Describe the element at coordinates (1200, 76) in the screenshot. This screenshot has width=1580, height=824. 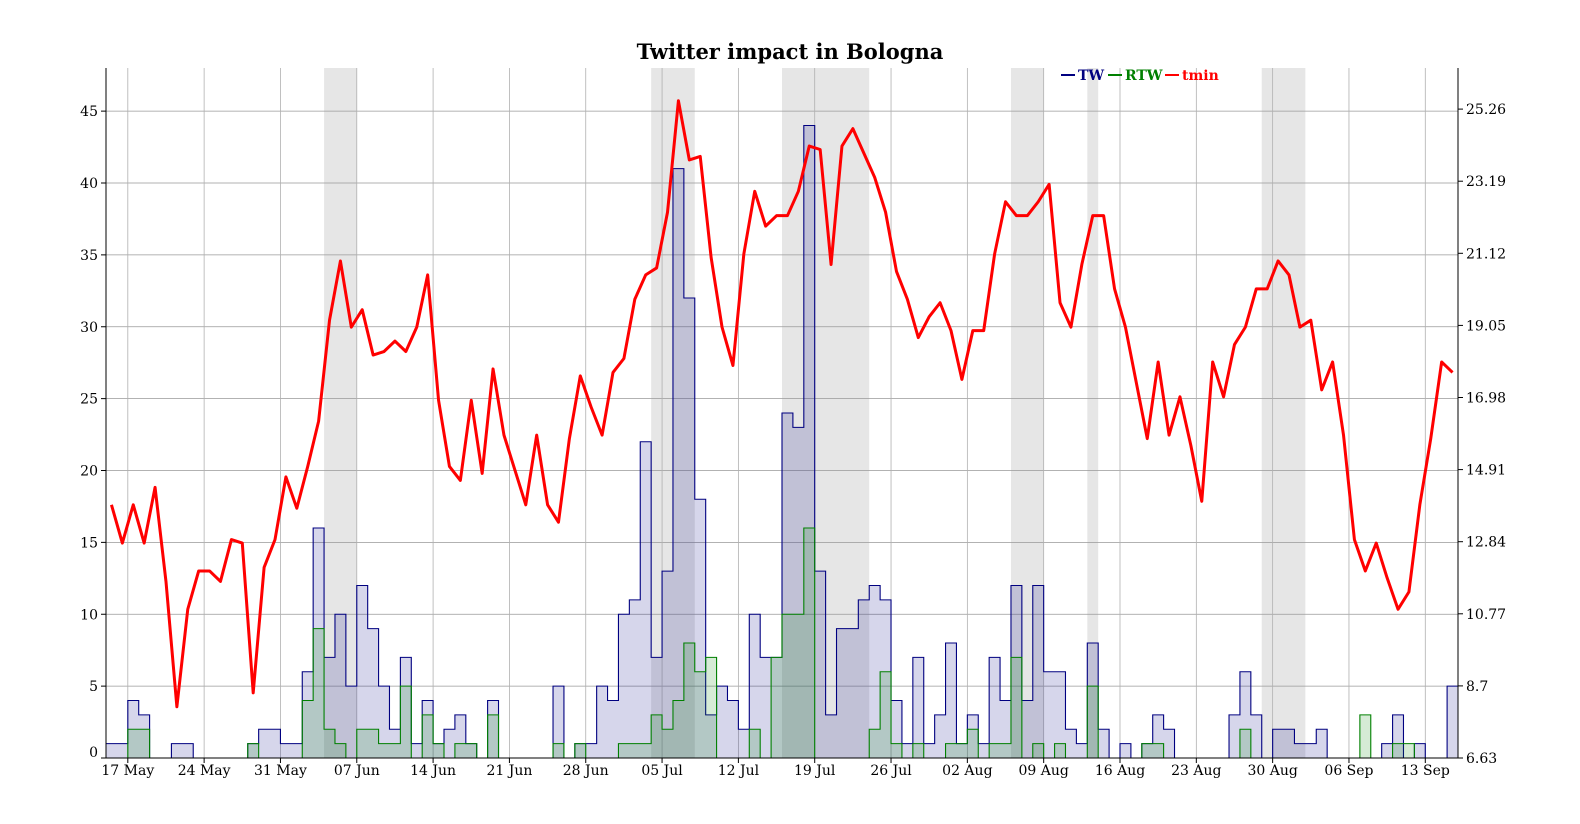
I see `legend-label-tmin: tmin` at that location.